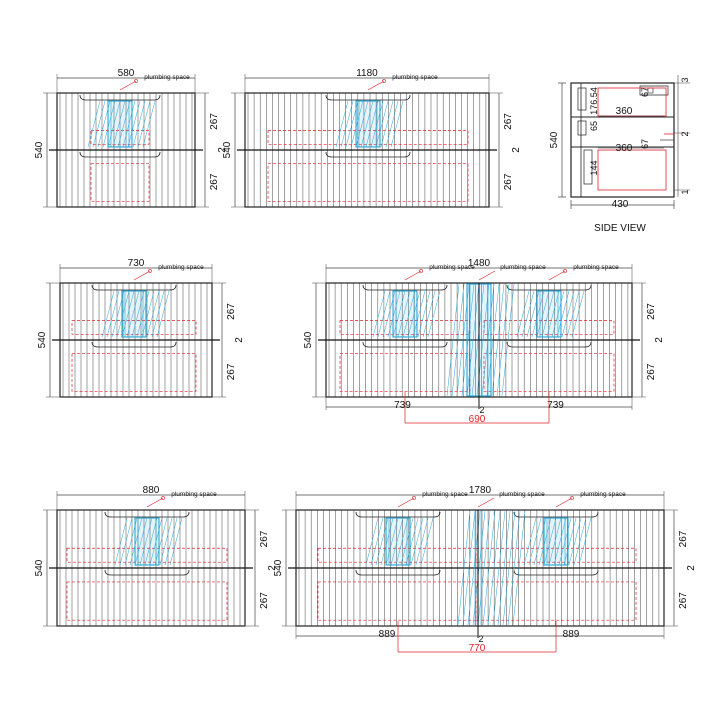  What do you see at coordinates (632, 170) in the screenshot?
I see `side-drawer-bottom` at bounding box center [632, 170].